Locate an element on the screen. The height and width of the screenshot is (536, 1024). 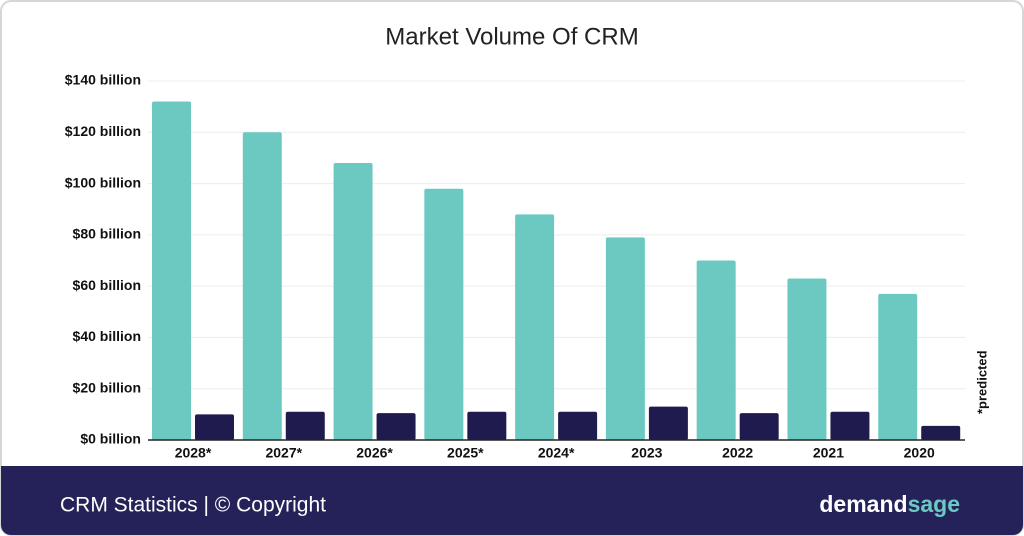
x-tick-label: 2025* is located at coordinates (465, 453).